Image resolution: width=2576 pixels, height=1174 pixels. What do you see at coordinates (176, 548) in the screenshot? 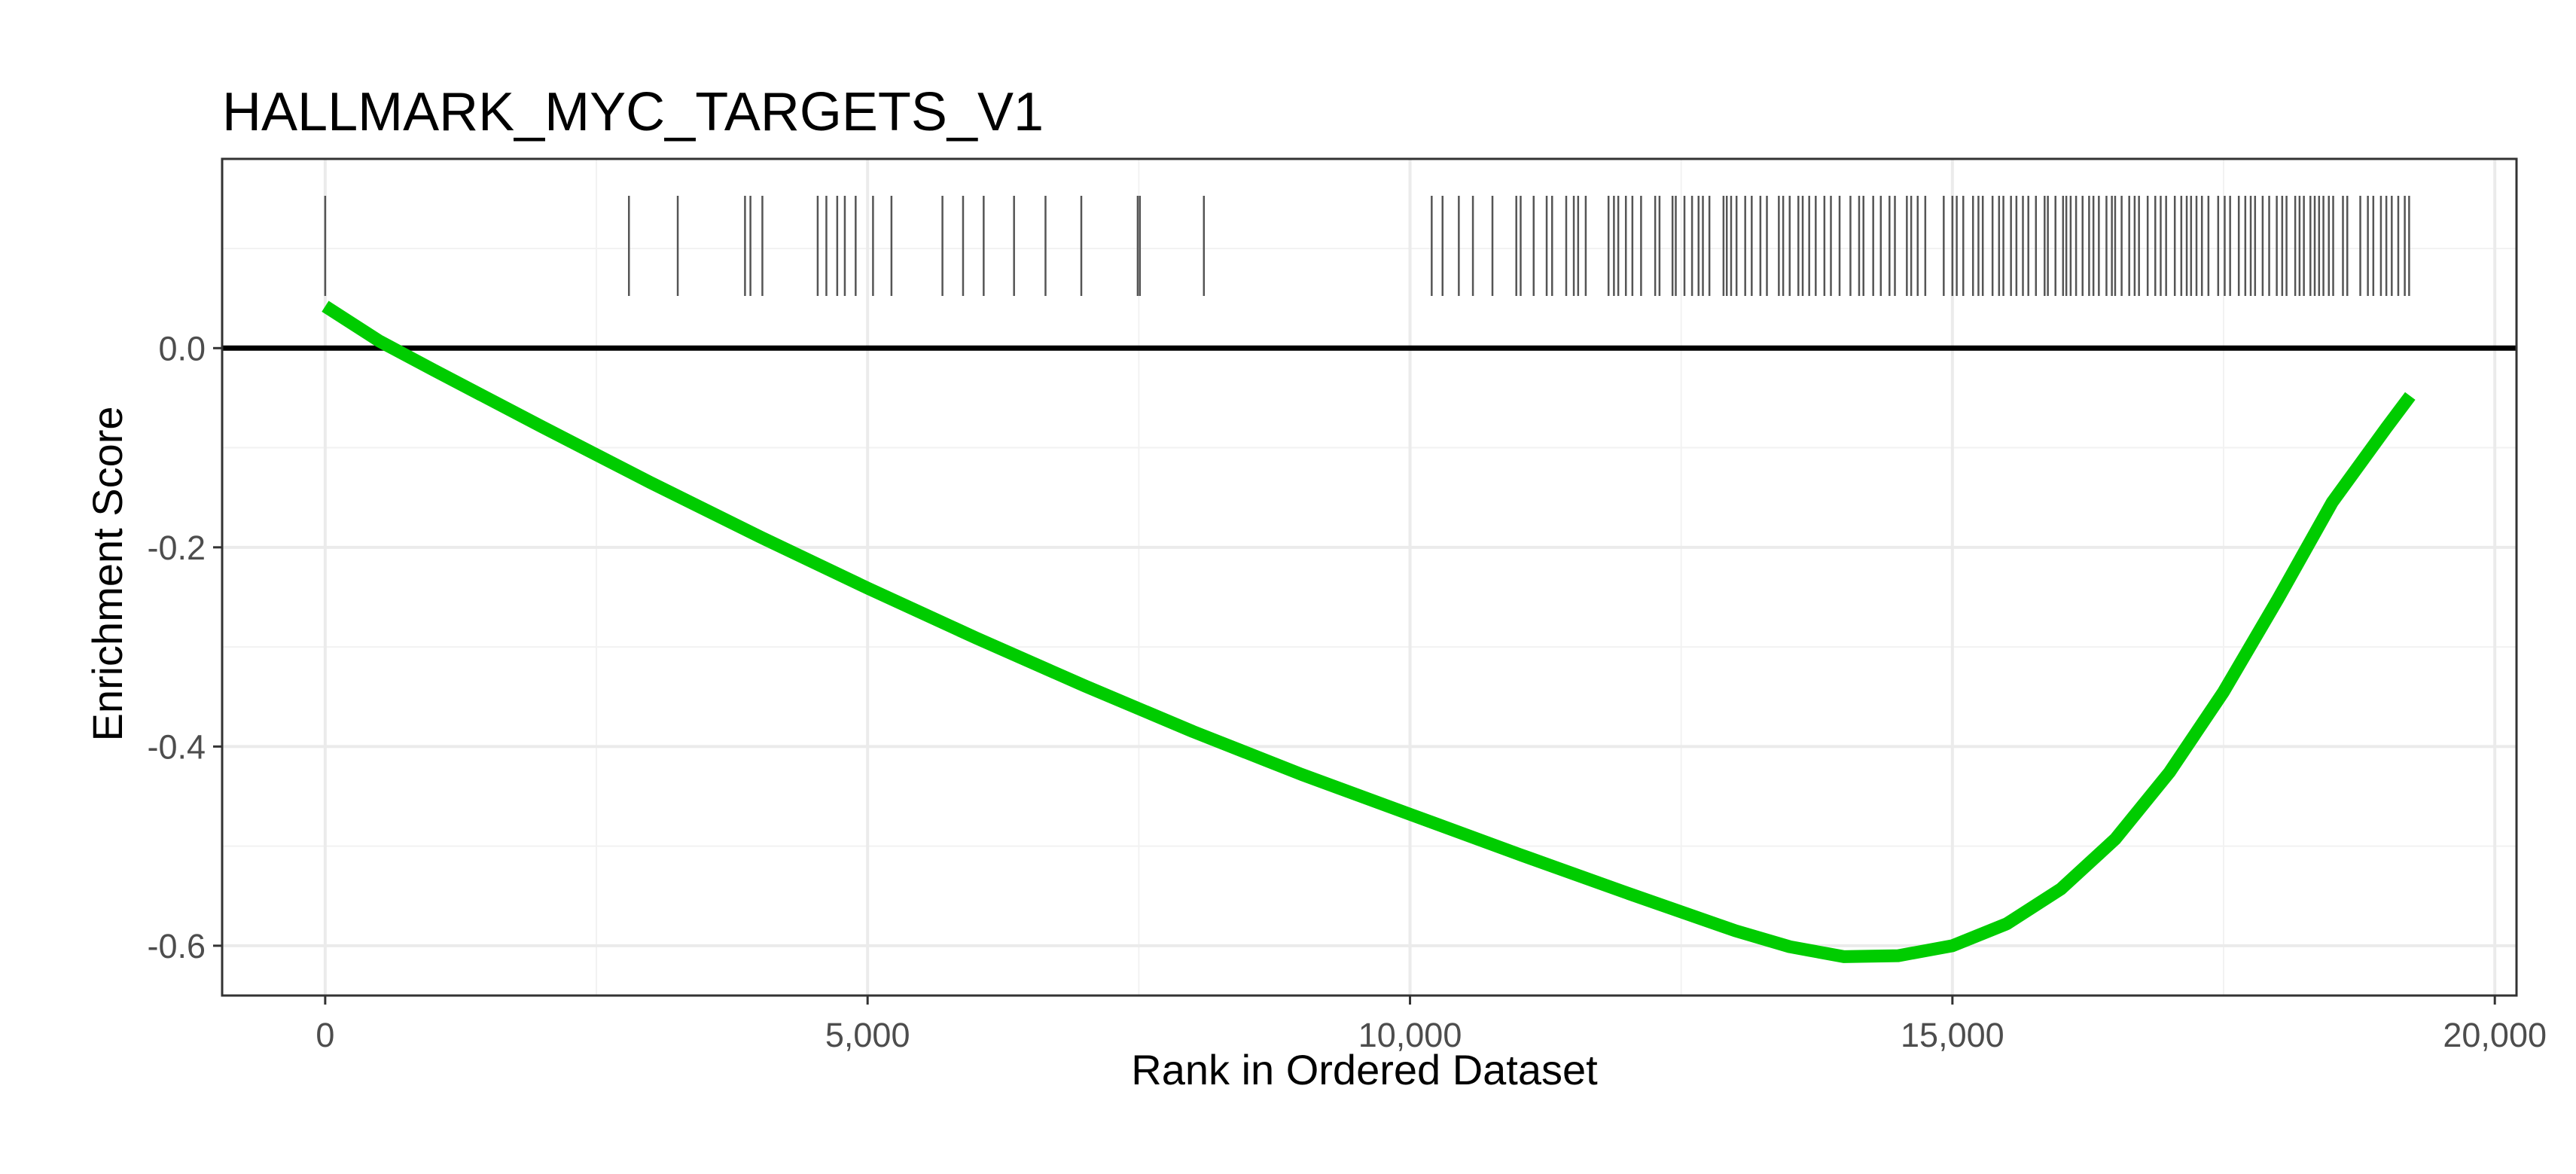
I see `y-tick-label: -0.2` at bounding box center [176, 548].